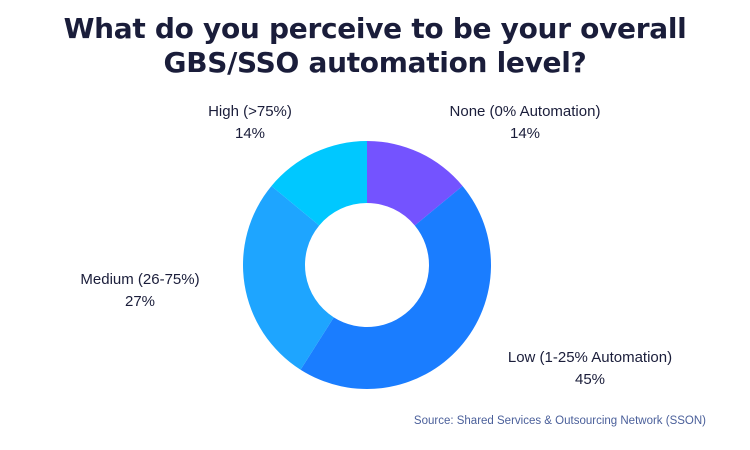 The height and width of the screenshot is (450, 750). I want to click on slice-category-low: Low (1-25% Automation), so click(590, 357).